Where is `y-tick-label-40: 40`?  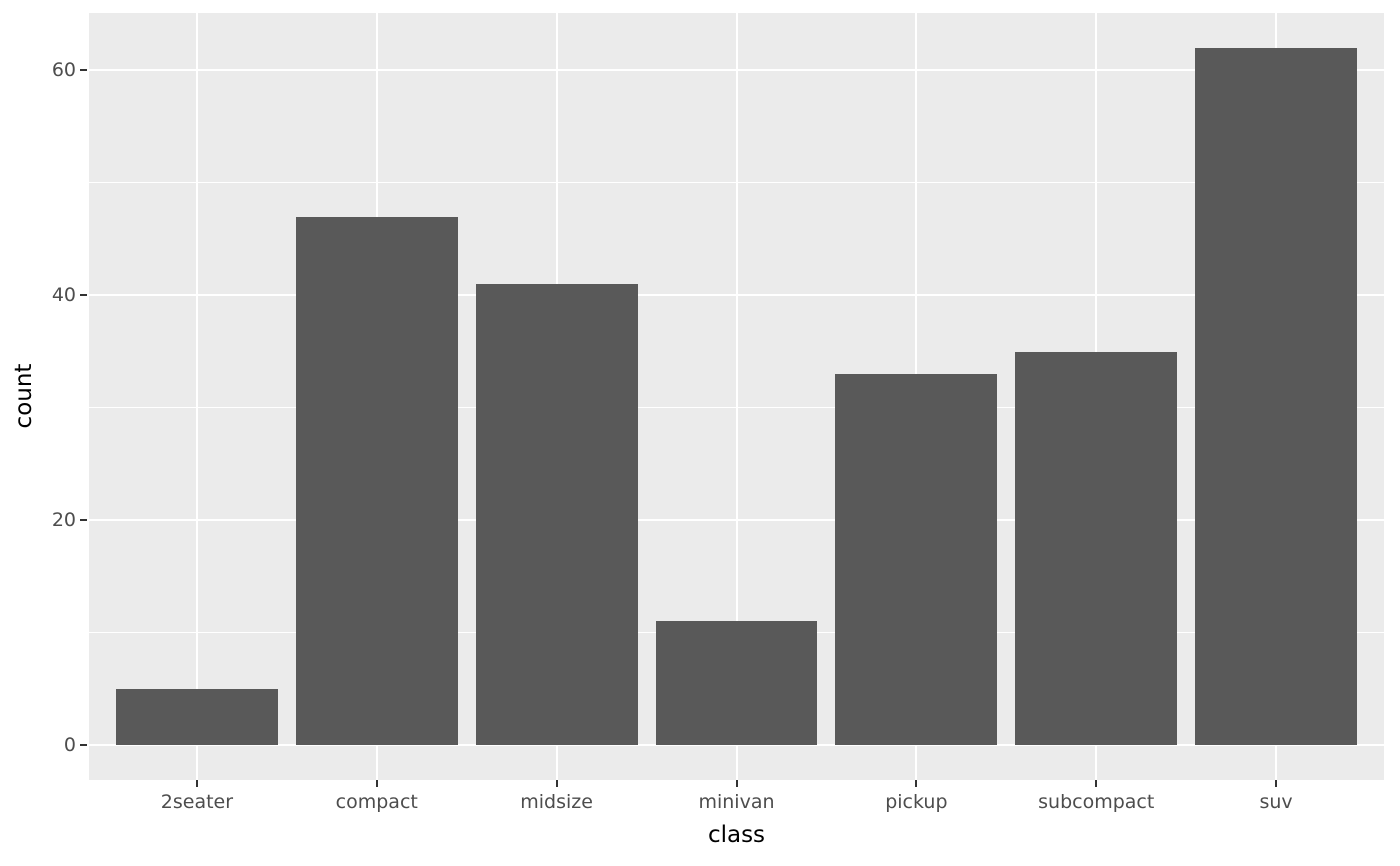
y-tick-label-40: 40 is located at coordinates (63, 295).